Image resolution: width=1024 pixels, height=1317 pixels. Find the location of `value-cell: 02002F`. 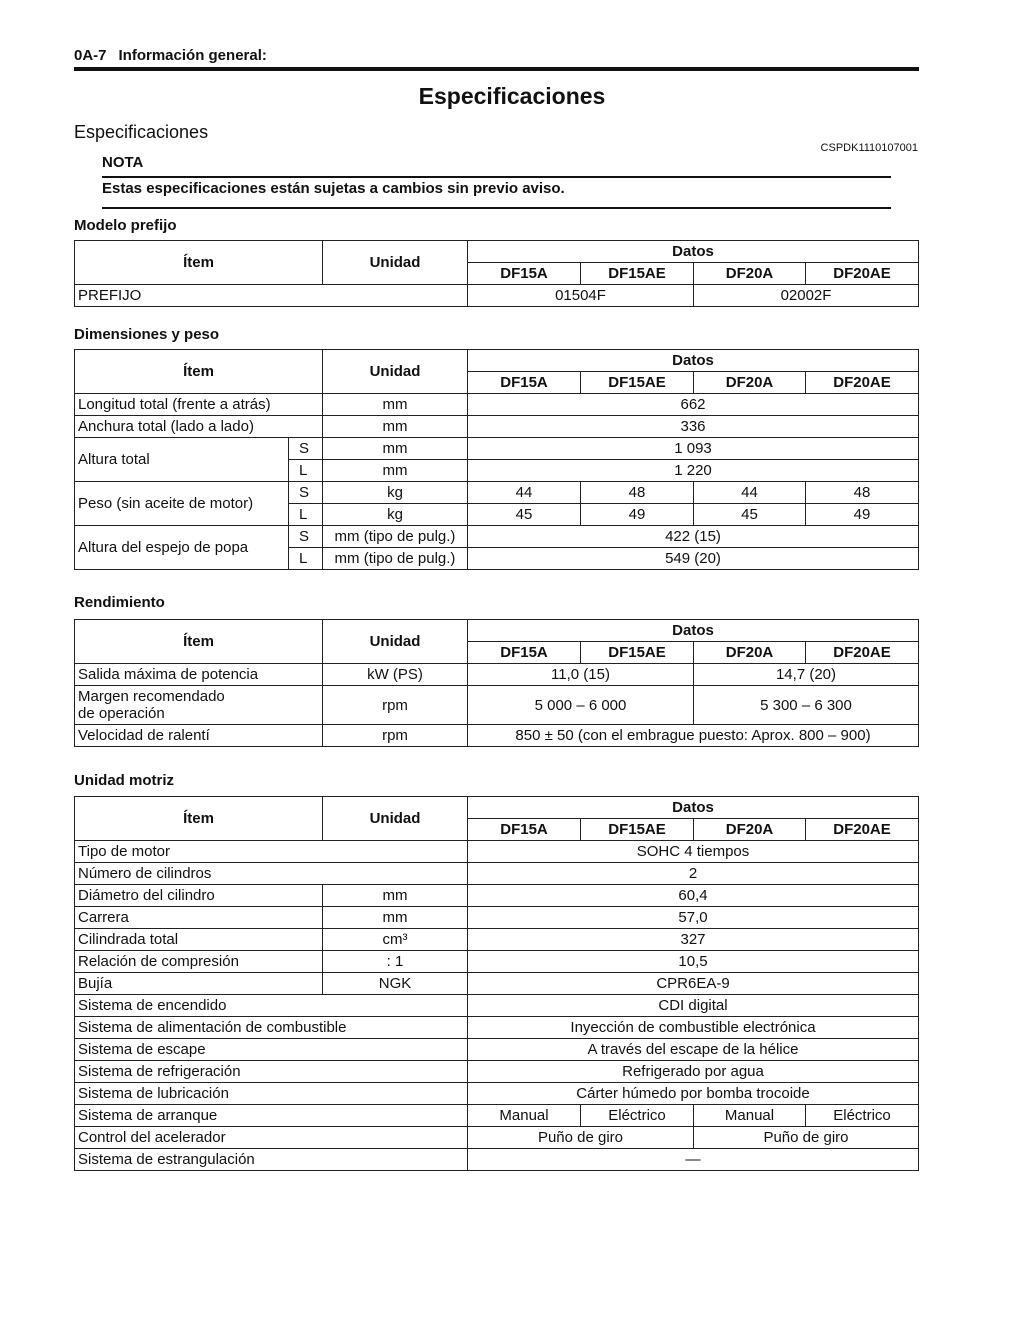

value-cell: 02002F is located at coordinates (806, 295).